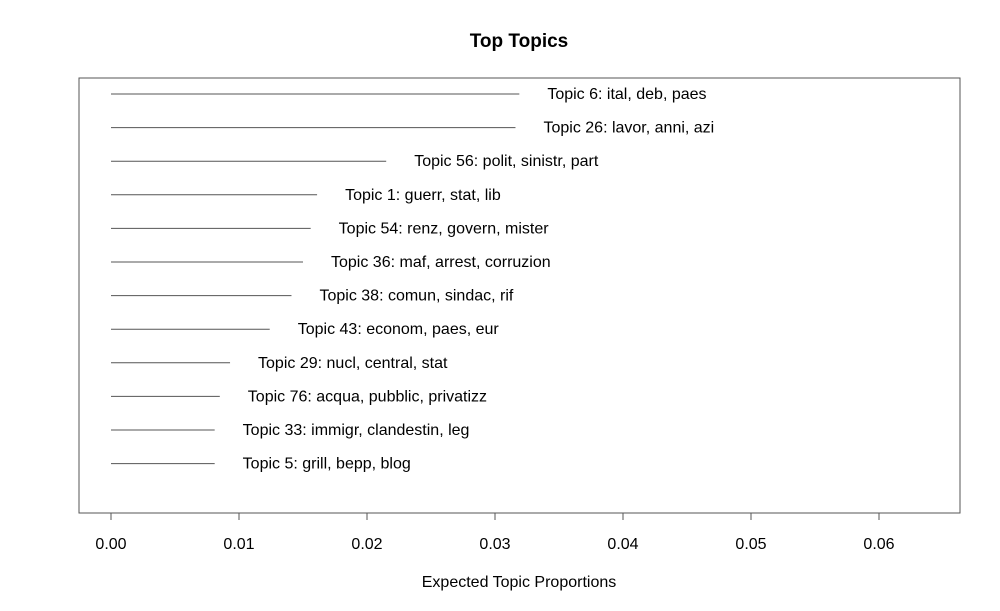 This screenshot has width=1000, height=611. I want to click on topic-label: Topic 6: ital, deb, paes, so click(626, 94).